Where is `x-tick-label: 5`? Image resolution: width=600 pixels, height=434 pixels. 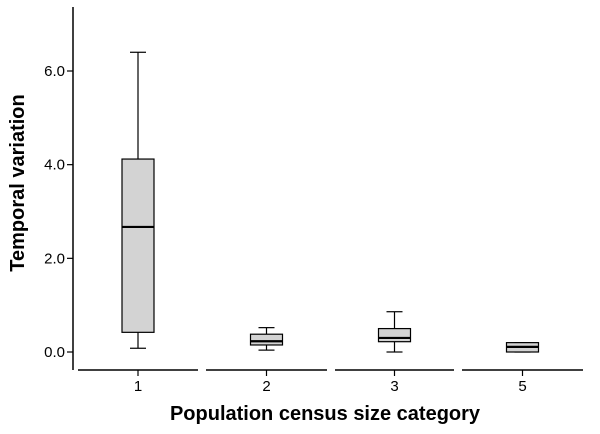
x-tick-label: 5 is located at coordinates (522, 386).